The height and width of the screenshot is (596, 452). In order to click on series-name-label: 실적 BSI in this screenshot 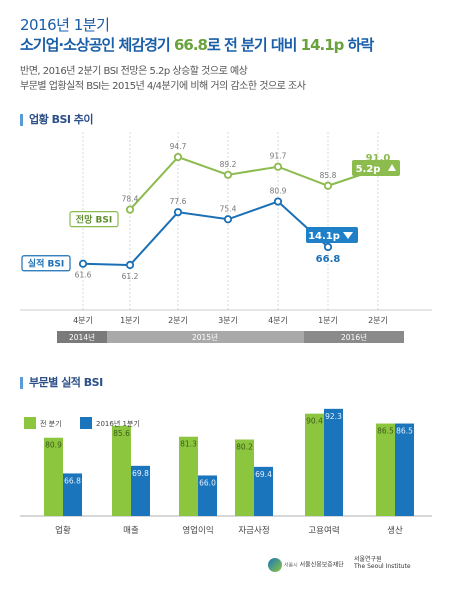, I will do `click(46, 264)`.